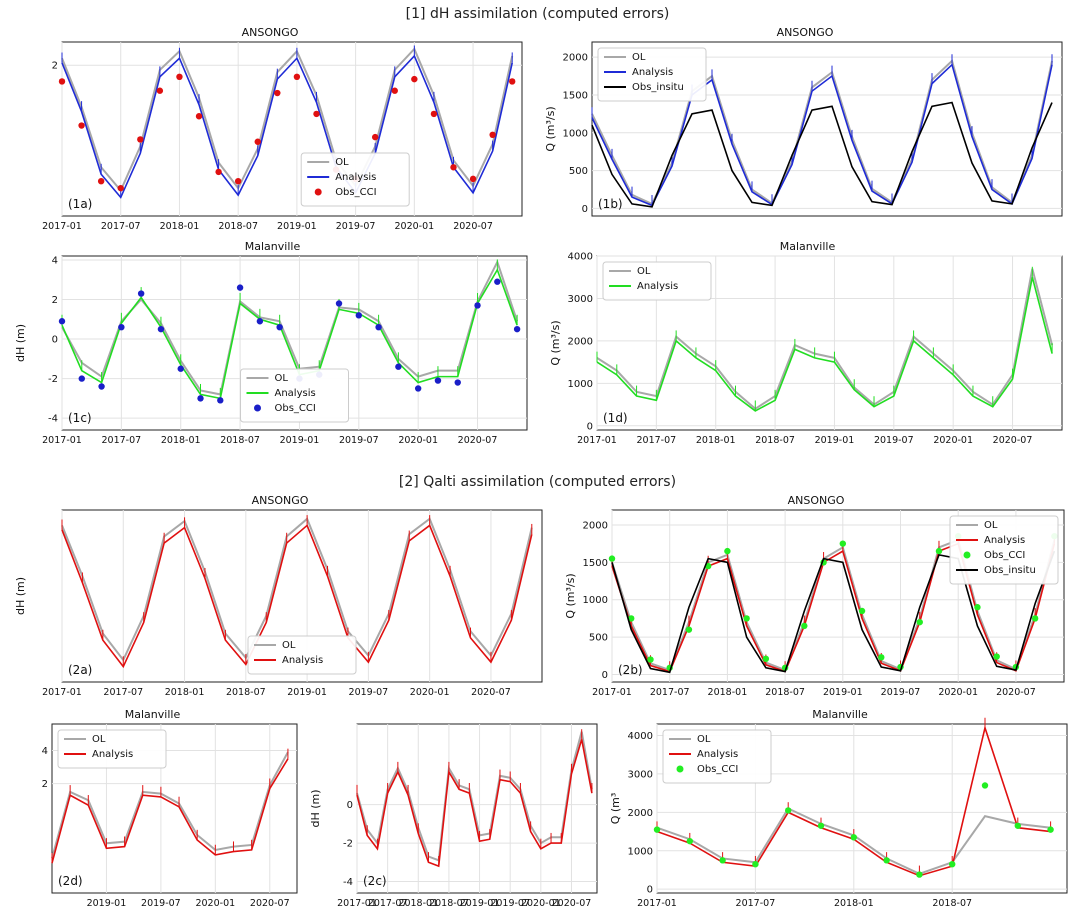  I want to click on chart-title: ANSONGO, so click(805, 32).